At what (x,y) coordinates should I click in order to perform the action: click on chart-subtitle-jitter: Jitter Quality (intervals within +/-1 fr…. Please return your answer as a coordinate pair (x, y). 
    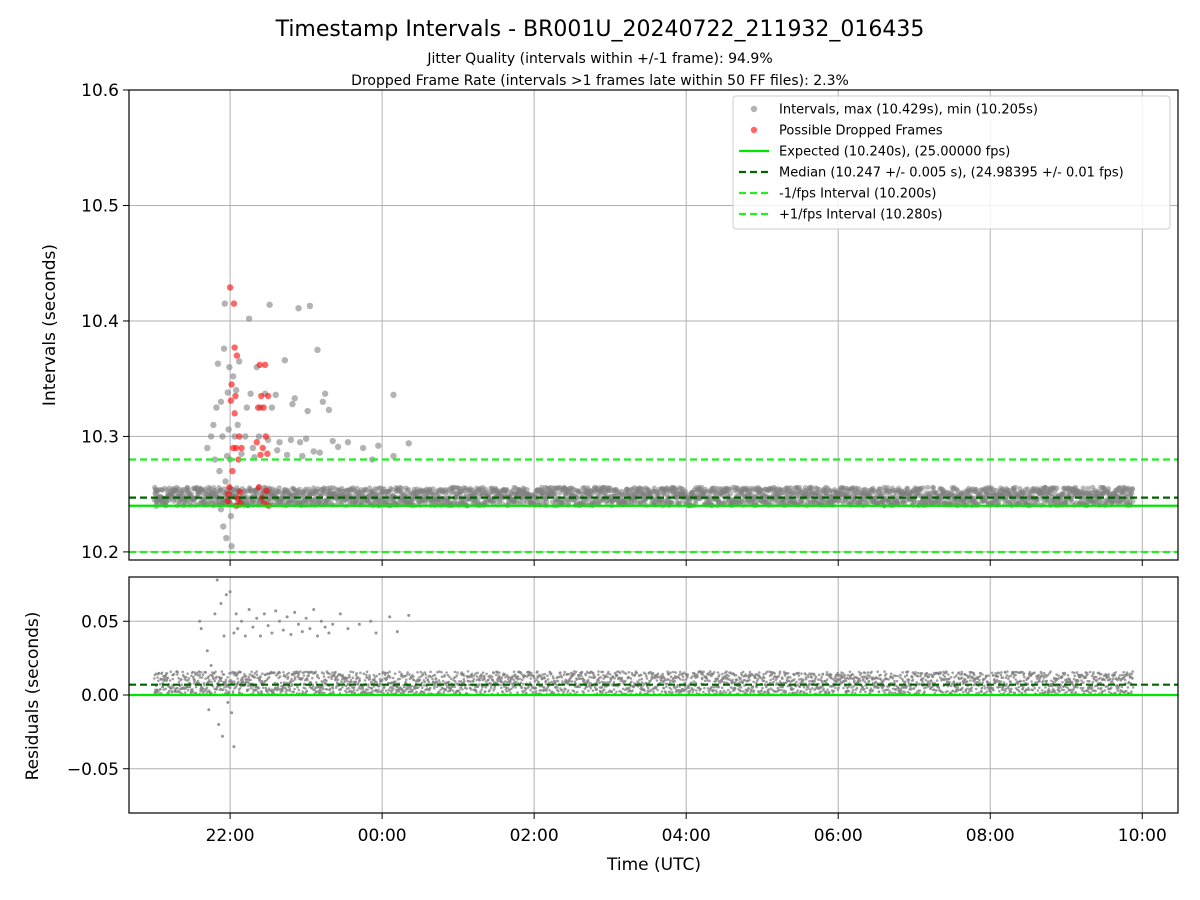
    Looking at the image, I should click on (599, 59).